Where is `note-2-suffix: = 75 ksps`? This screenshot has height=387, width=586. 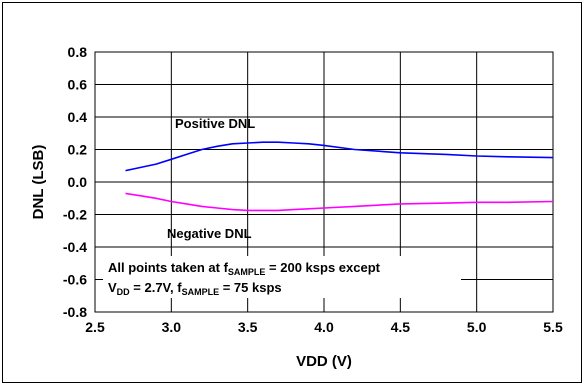 note-2-suffix: = 75 ksps is located at coordinates (250, 287).